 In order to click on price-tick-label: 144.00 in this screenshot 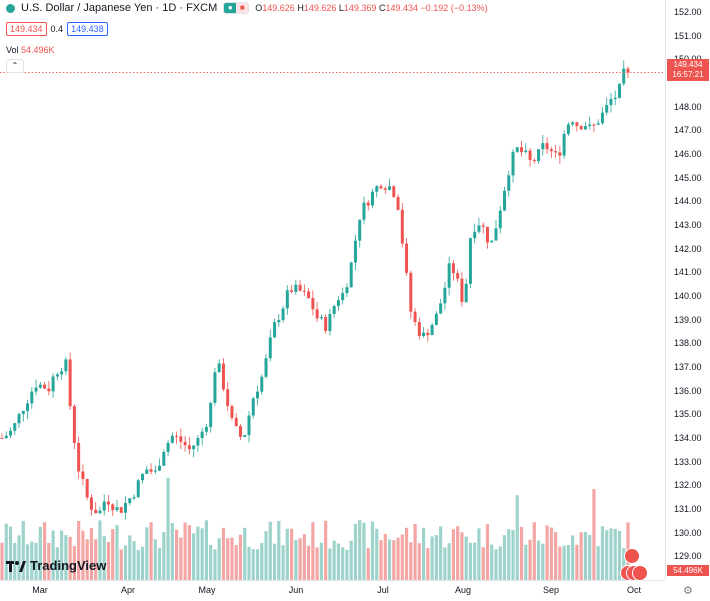, I will do `click(688, 201)`.